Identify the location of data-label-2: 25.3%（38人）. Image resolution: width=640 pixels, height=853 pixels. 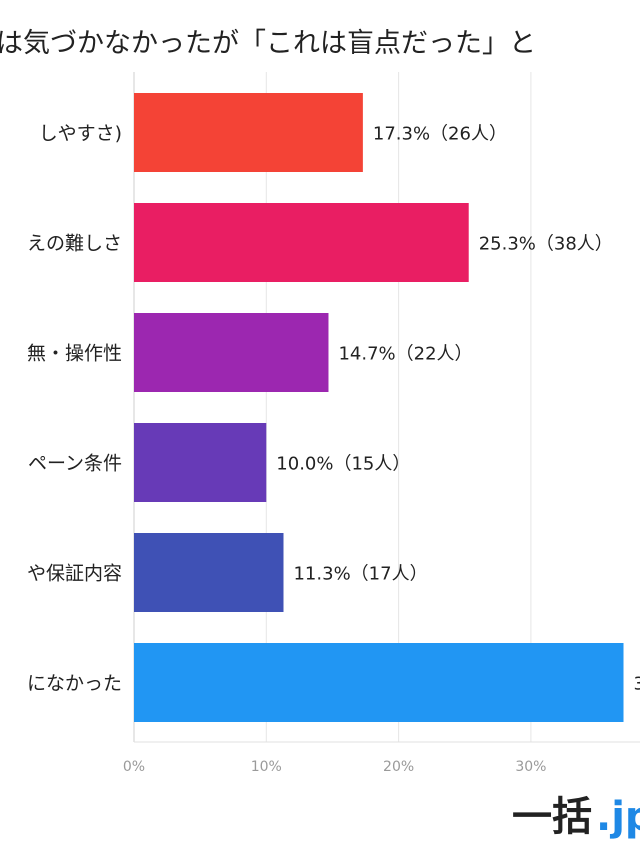
(546, 244).